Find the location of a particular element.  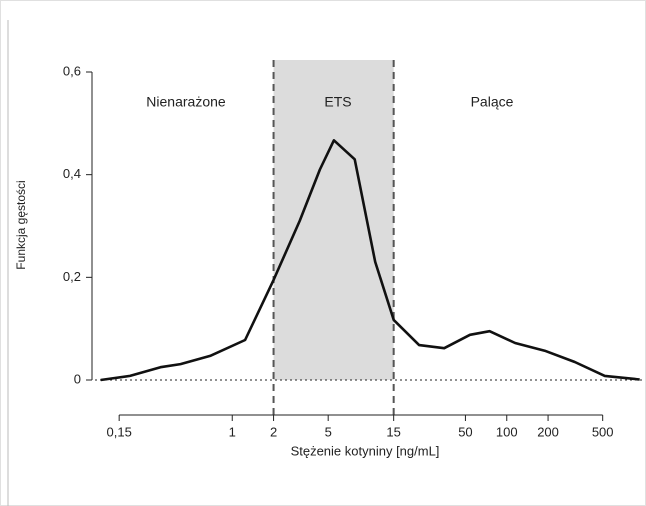

x-tick-label: 2 is located at coordinates (273, 431).